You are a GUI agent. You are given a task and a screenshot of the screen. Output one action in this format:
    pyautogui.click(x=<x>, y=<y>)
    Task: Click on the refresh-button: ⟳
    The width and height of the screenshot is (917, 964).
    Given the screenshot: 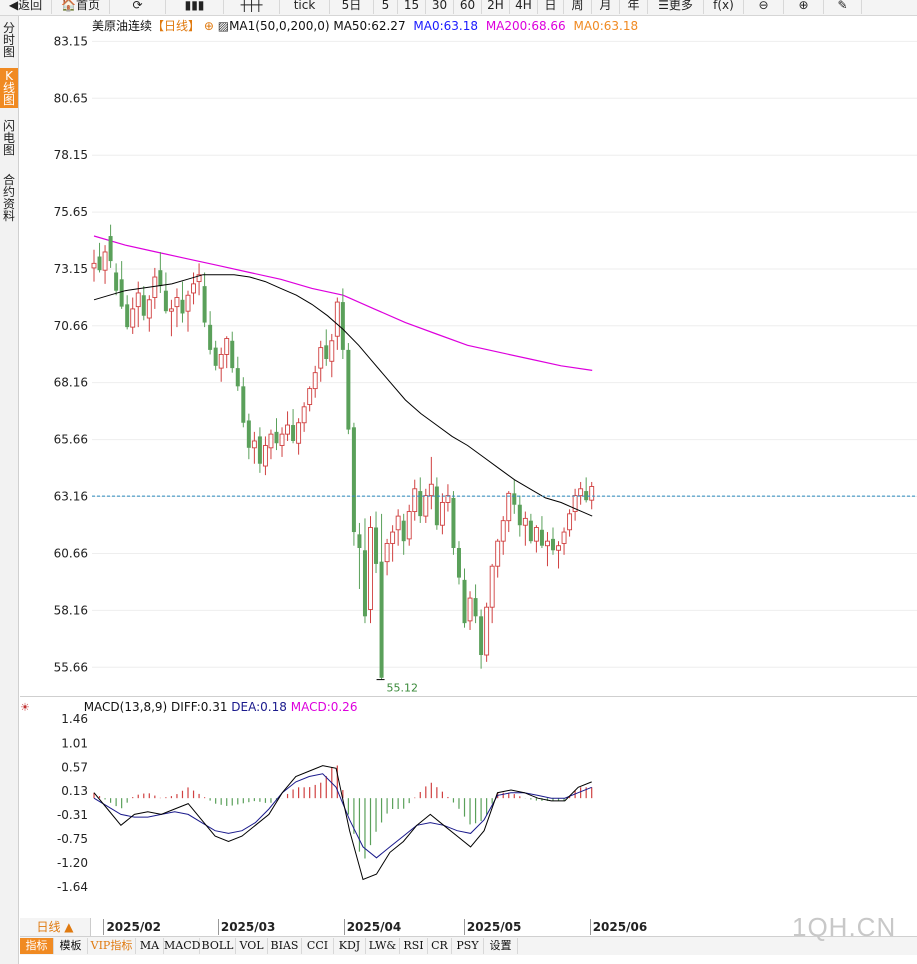 What is the action you would take?
    pyautogui.click(x=138, y=7)
    